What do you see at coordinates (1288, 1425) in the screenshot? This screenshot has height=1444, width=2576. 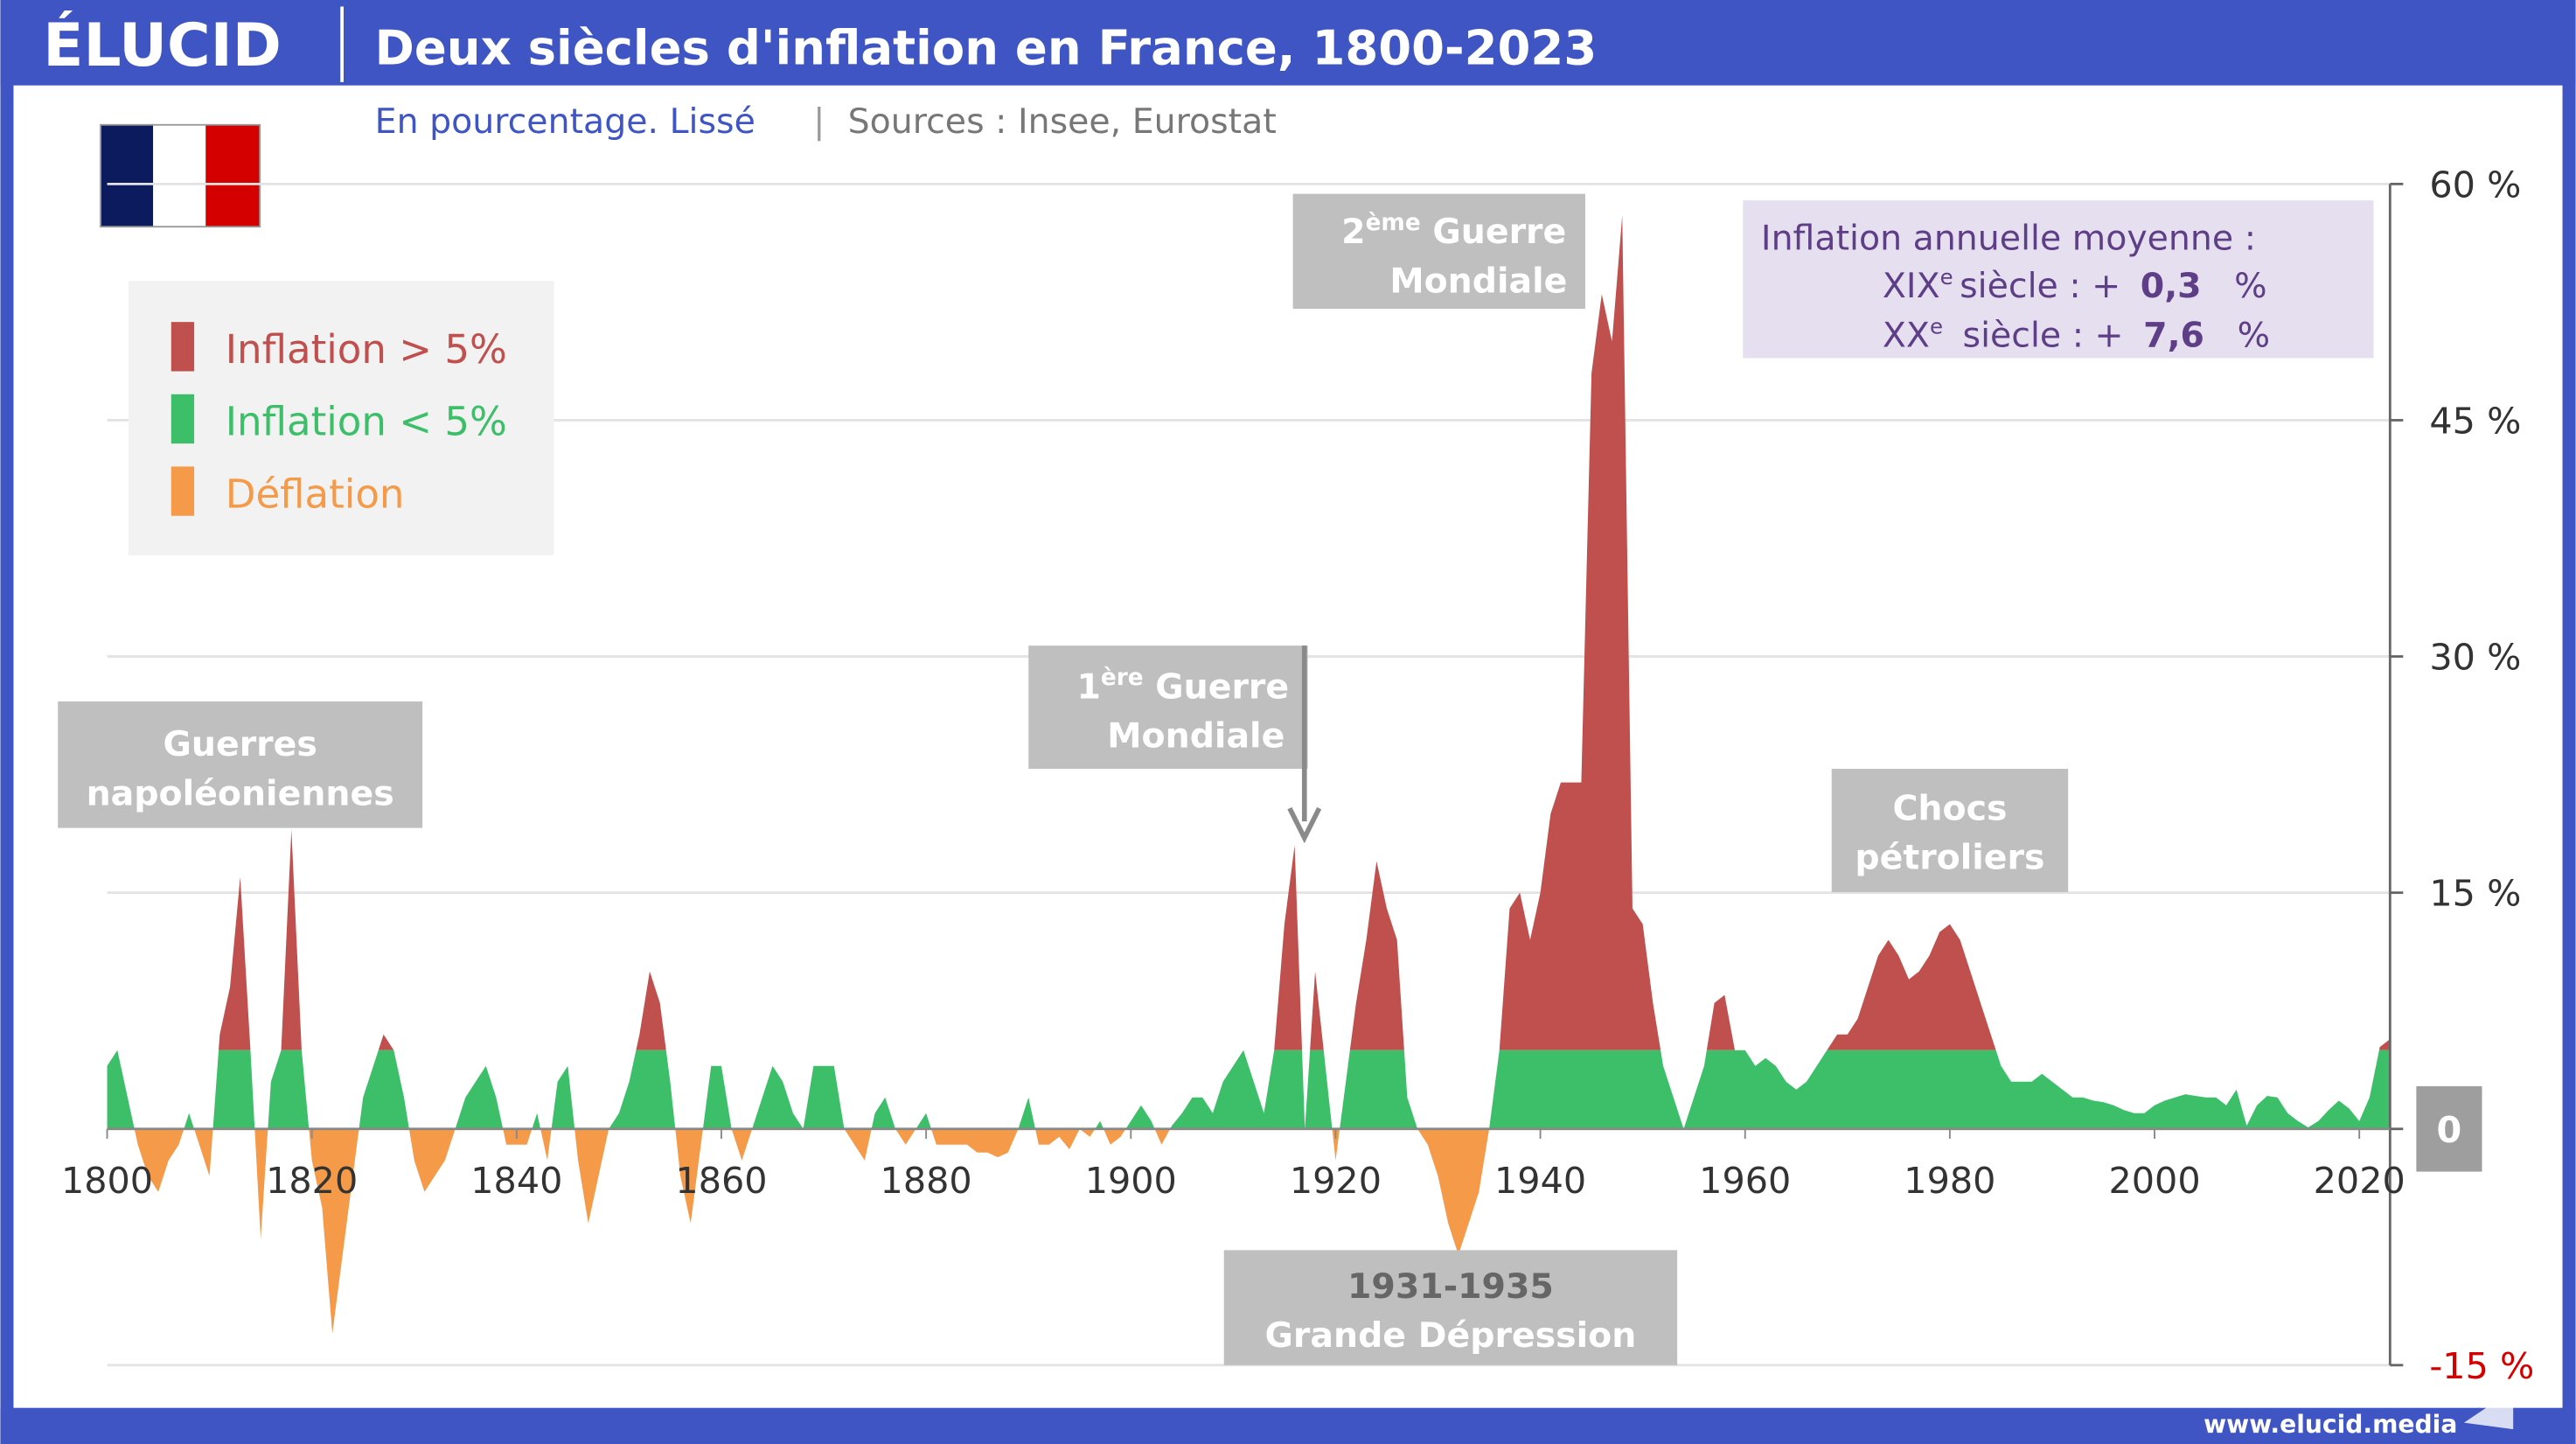 I see `footer-bar` at bounding box center [1288, 1425].